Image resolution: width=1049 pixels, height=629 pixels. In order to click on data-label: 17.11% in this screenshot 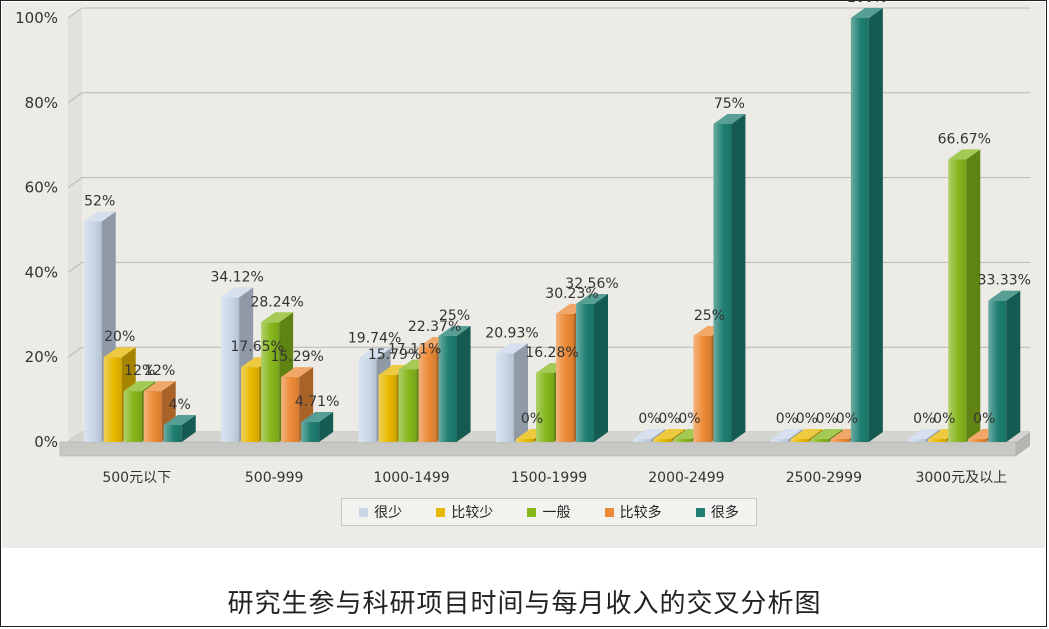, I will do `click(414, 349)`.